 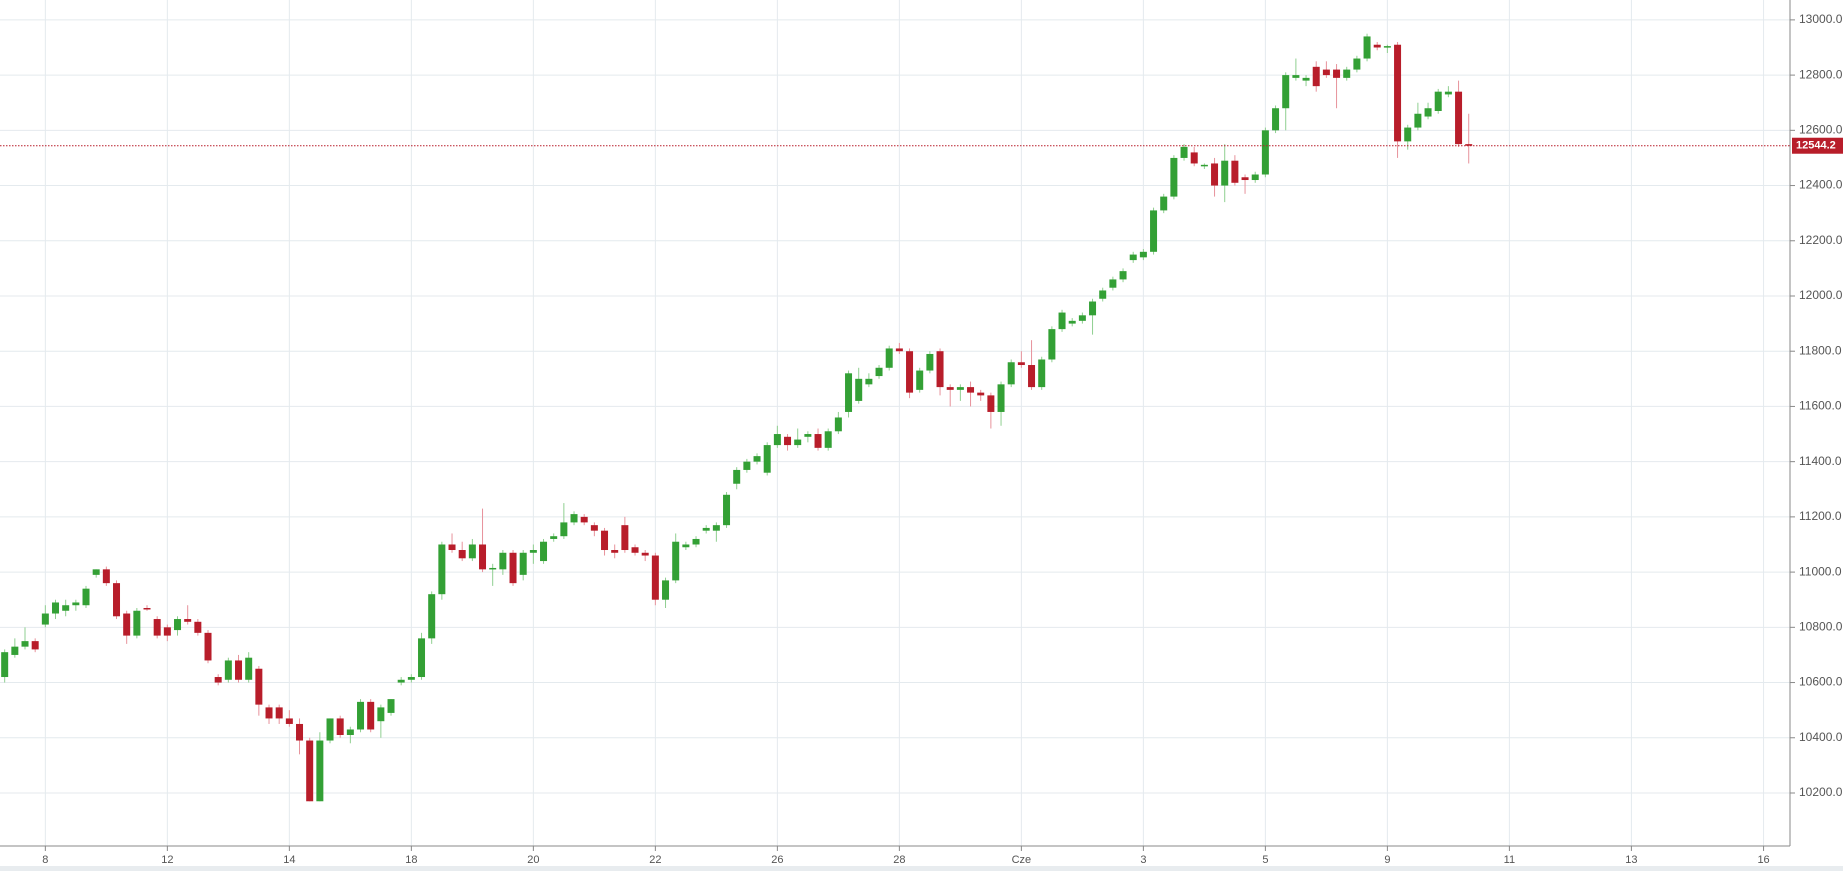 I want to click on x-tick-label: 16, so click(x=1763, y=860).